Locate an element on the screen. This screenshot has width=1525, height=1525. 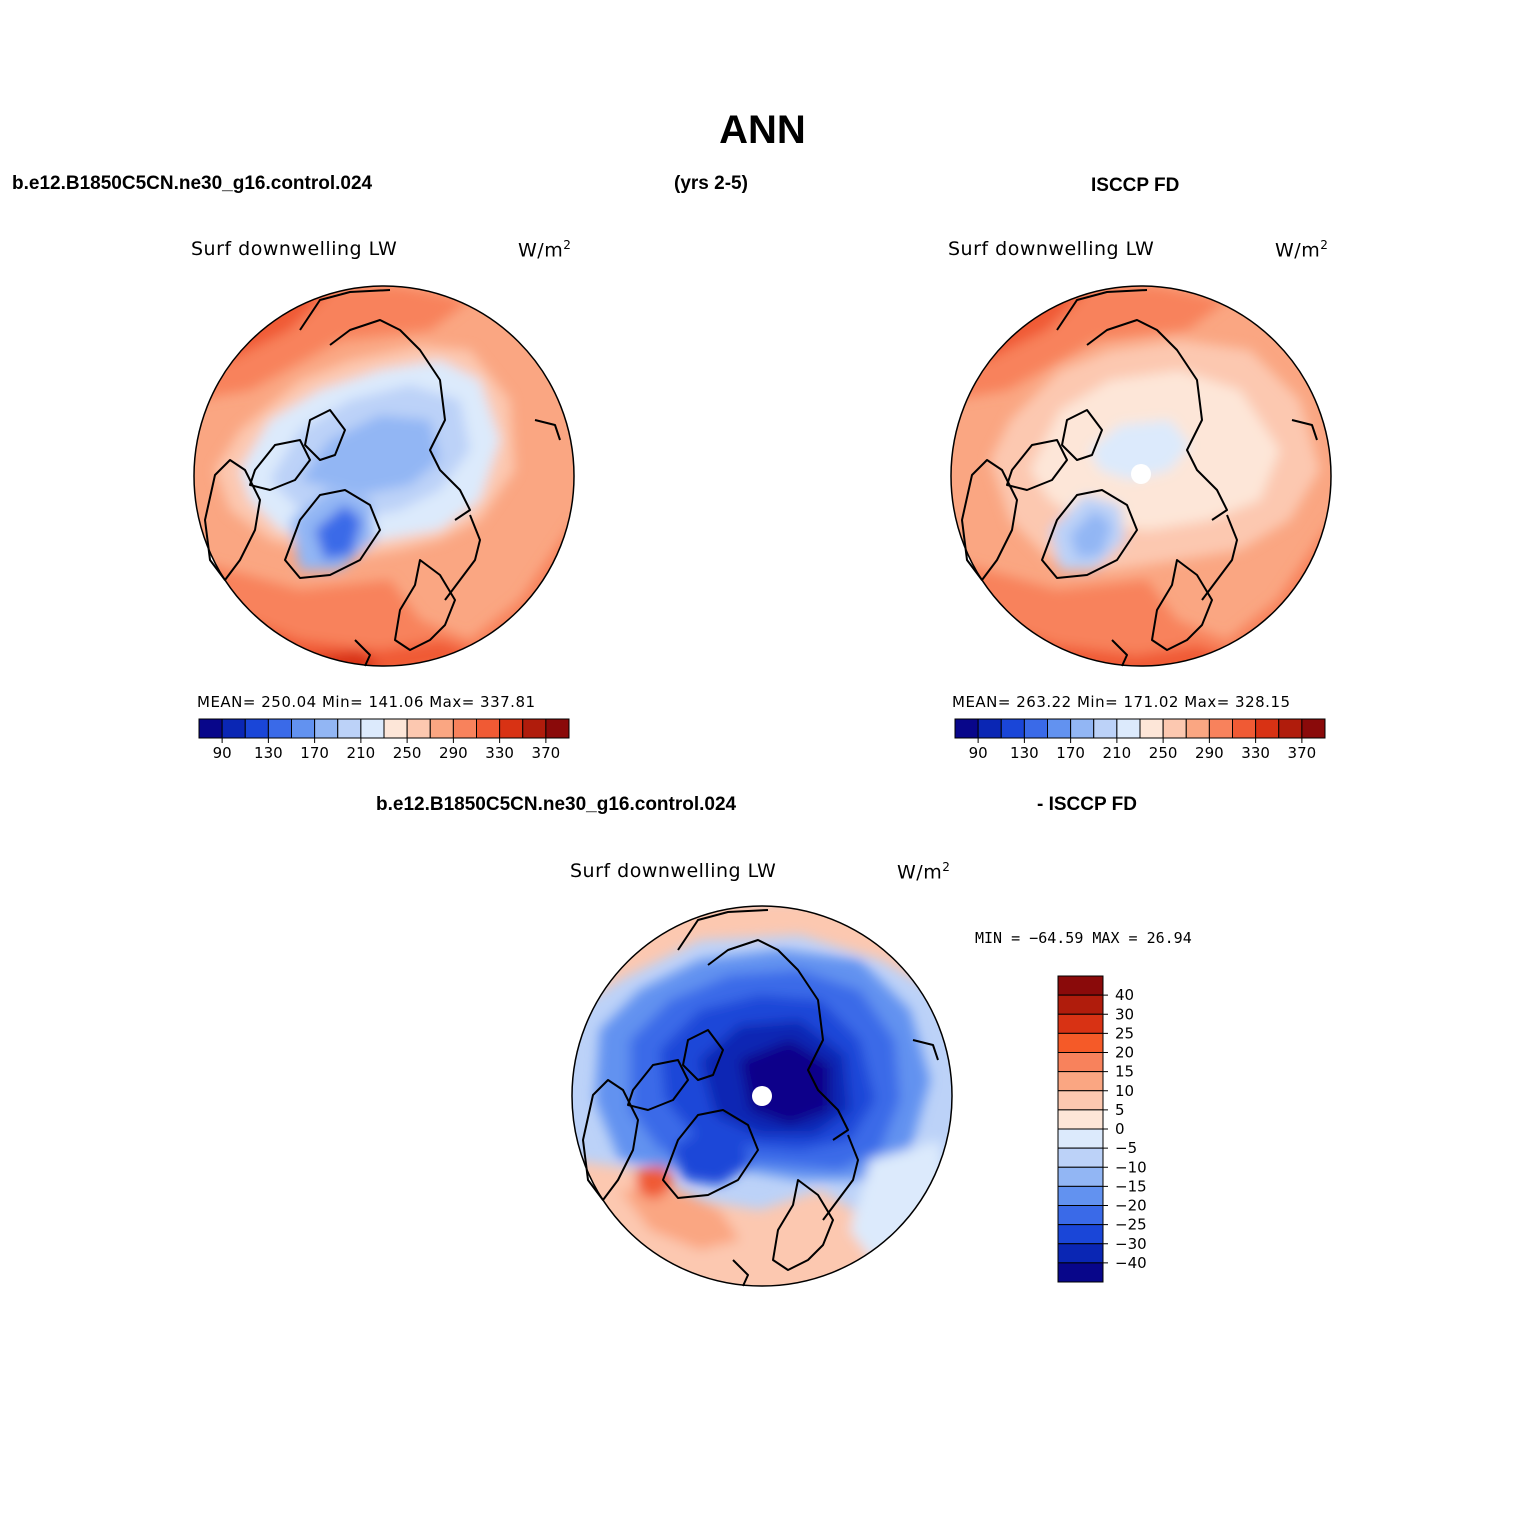
diff-colorbar-label: 30 is located at coordinates (1124, 1014).